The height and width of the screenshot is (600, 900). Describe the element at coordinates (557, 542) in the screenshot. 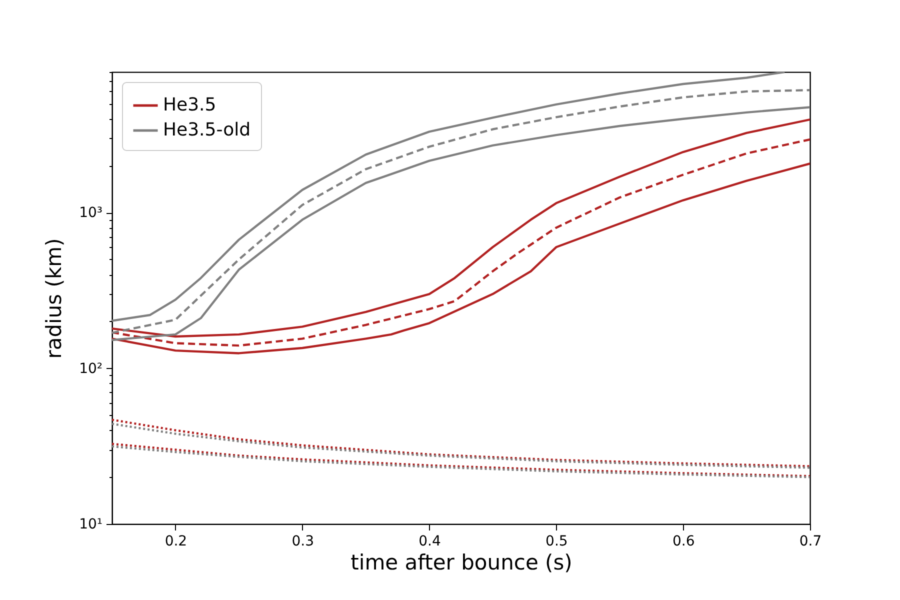

I see `x-tick-label: 0.5` at that location.